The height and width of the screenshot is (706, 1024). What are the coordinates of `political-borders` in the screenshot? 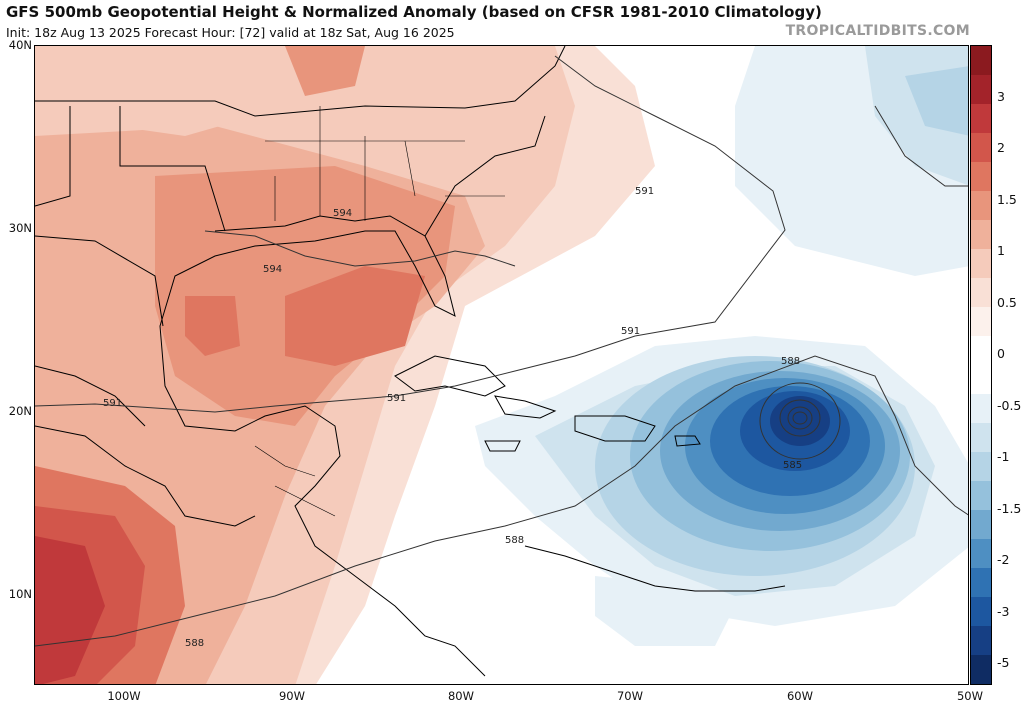 It's located at (379, 311).